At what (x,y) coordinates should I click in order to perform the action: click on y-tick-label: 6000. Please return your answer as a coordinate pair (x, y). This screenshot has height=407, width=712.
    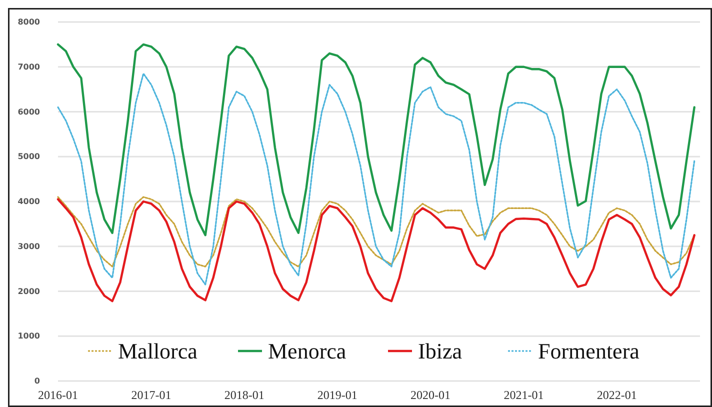
    Looking at the image, I should click on (29, 111).